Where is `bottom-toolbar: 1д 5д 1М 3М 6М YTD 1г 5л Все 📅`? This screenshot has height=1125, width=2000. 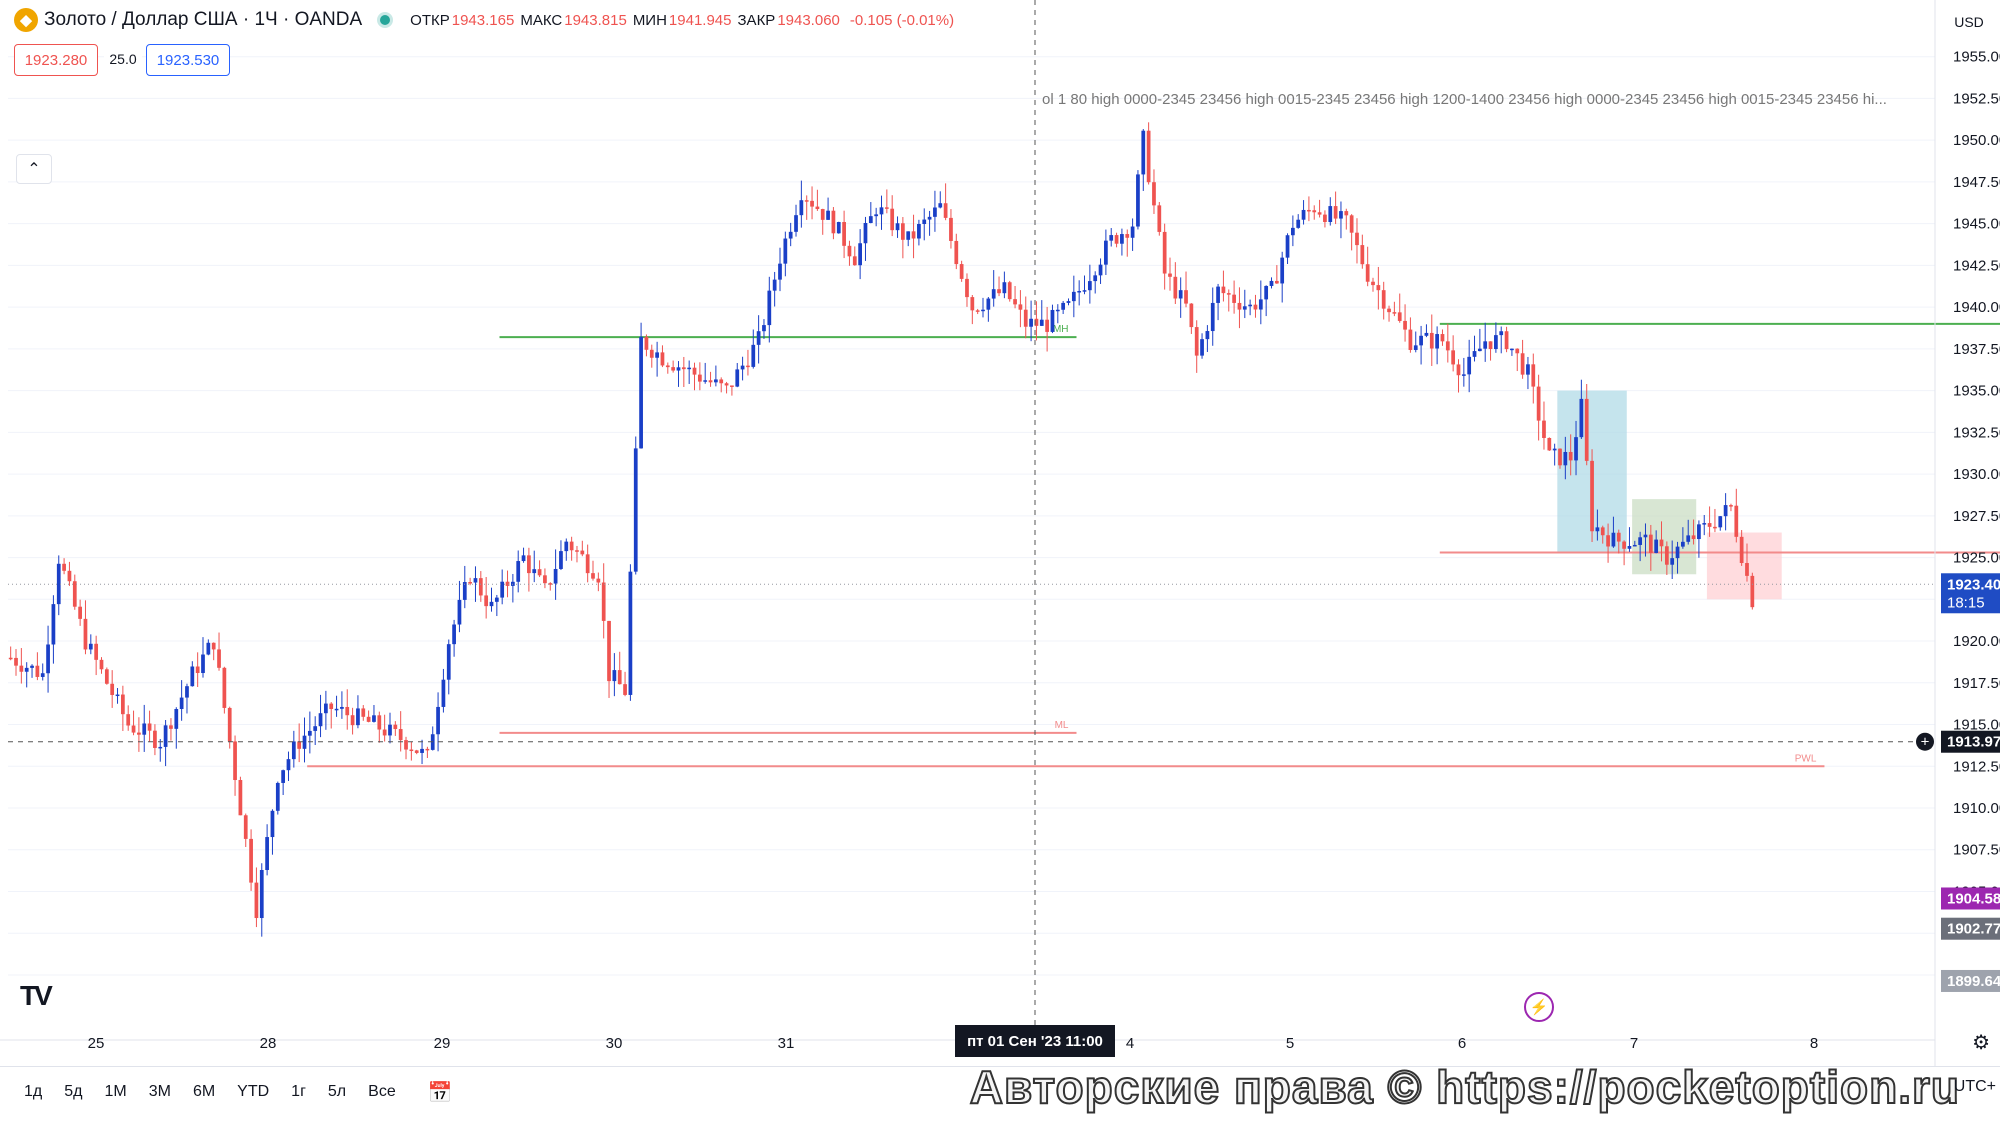
bottom-toolbar: 1д 5д 1М 3М 6М YTD 1г 5л Все 📅 is located at coordinates (1000, 1091).